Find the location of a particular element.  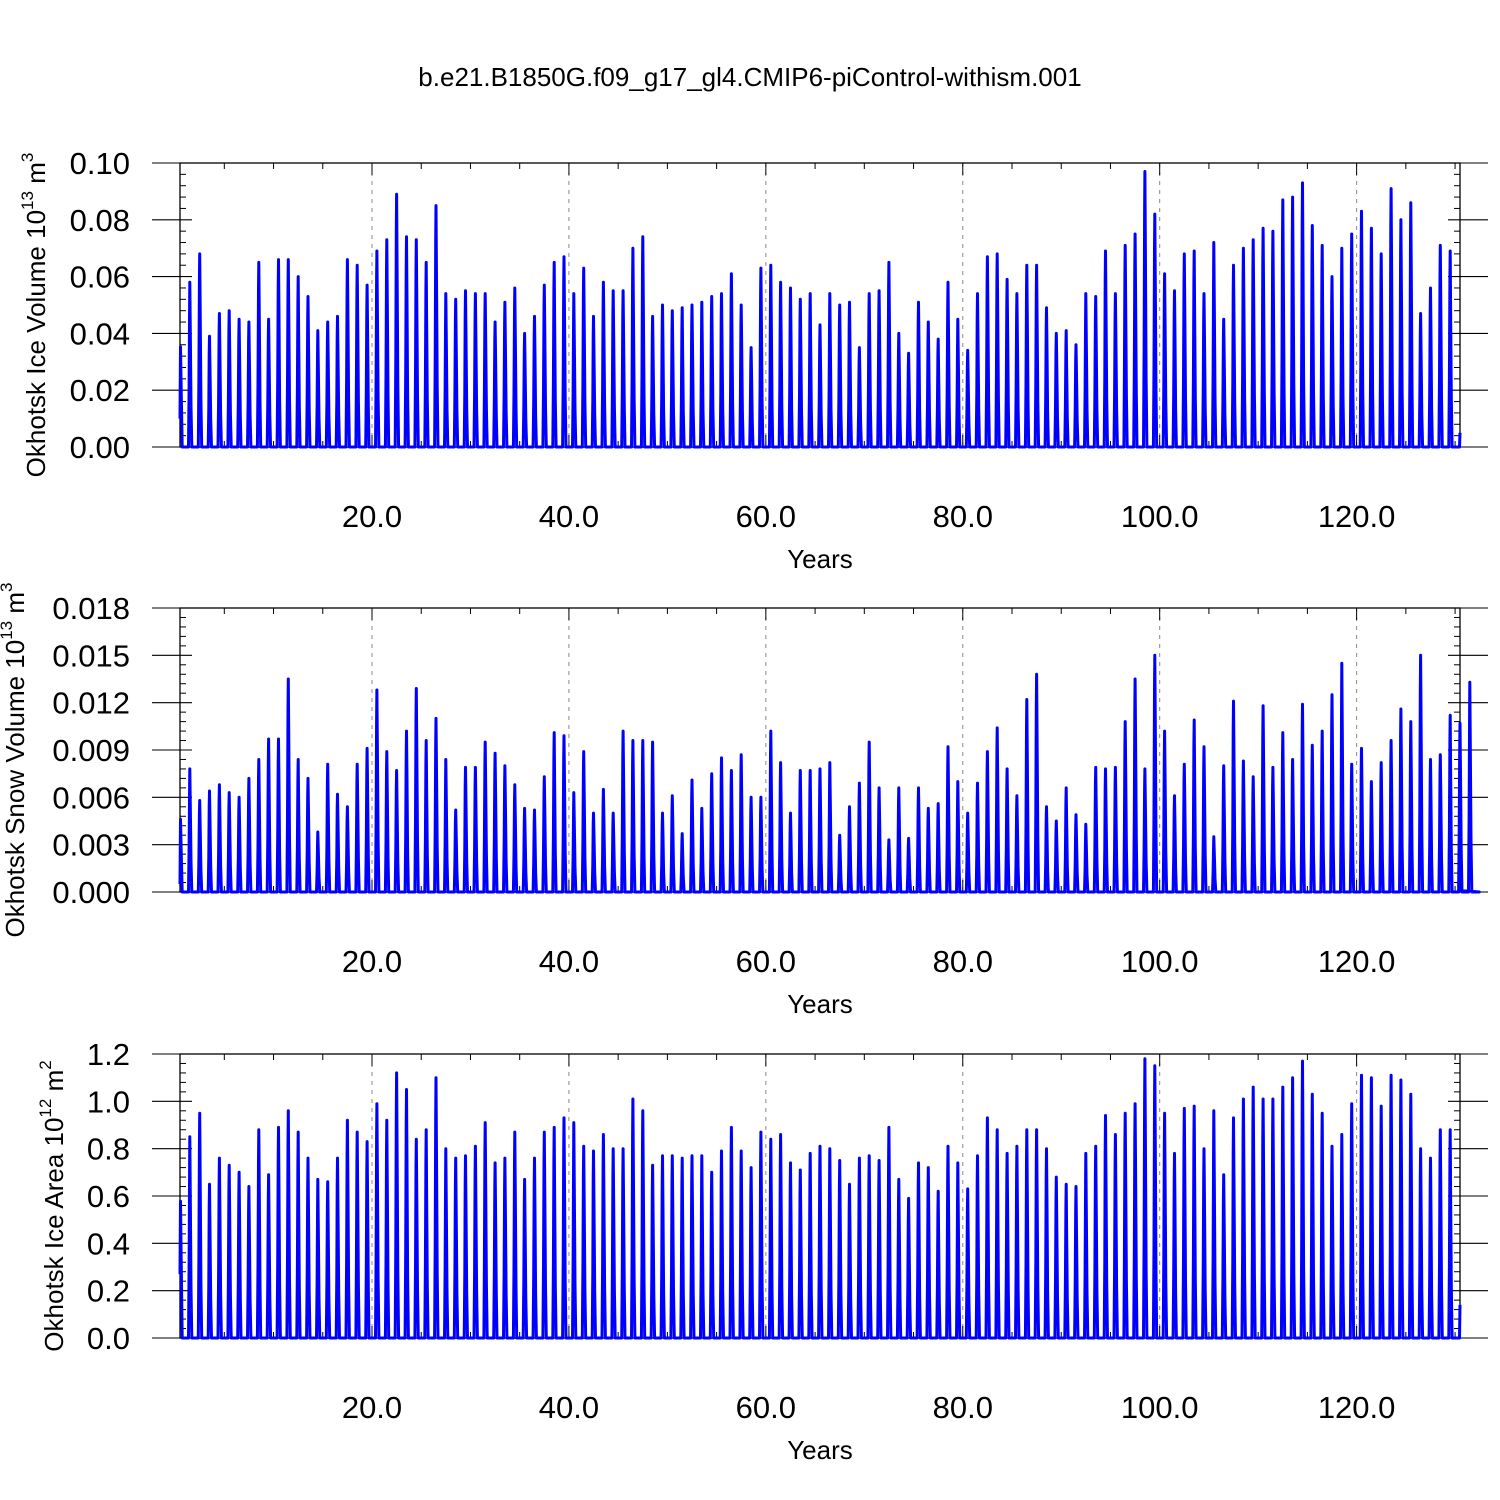

y-tick-label: 0.8 is located at coordinates (108, 1149).